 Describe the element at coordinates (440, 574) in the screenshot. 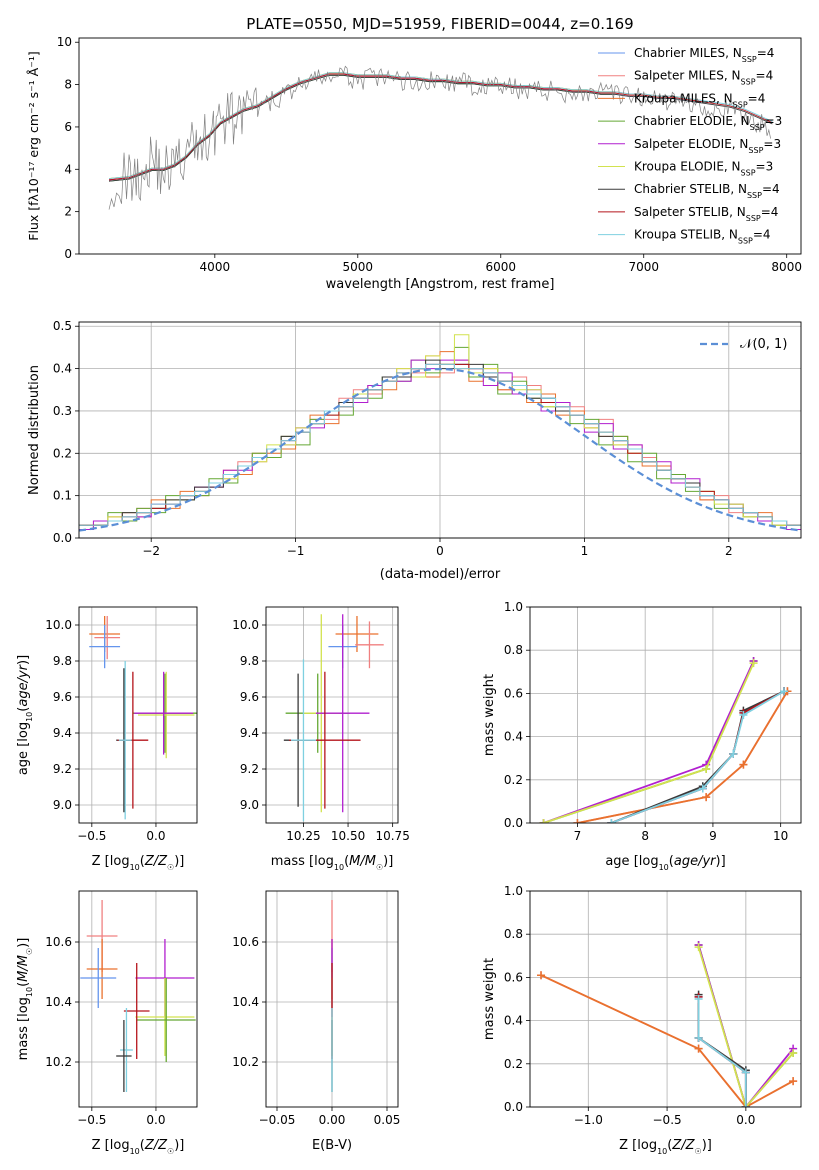

I see `x-axis-label: (data-model)/error` at that location.